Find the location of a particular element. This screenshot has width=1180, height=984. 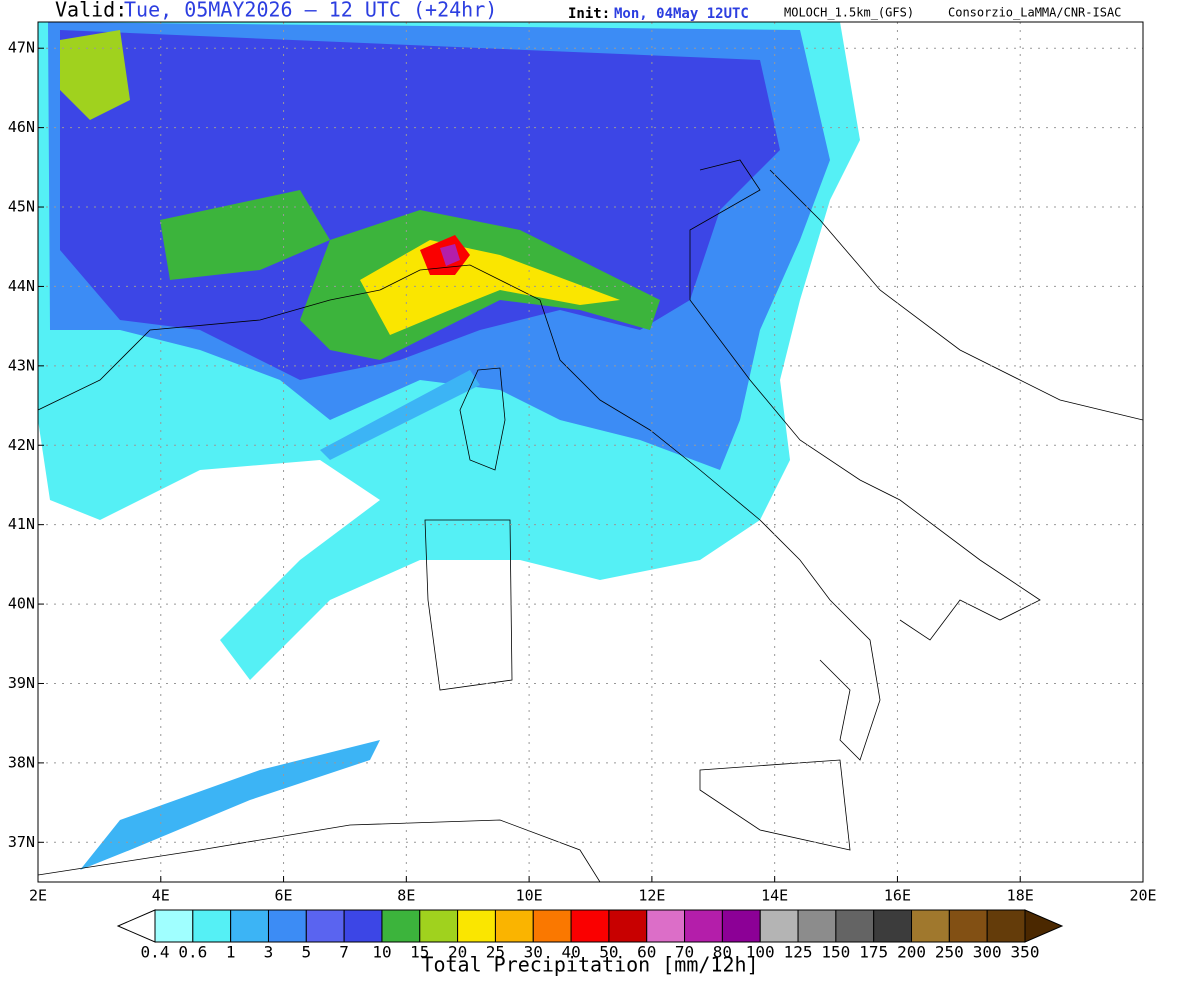

coast-africa is located at coordinates (319, 850).